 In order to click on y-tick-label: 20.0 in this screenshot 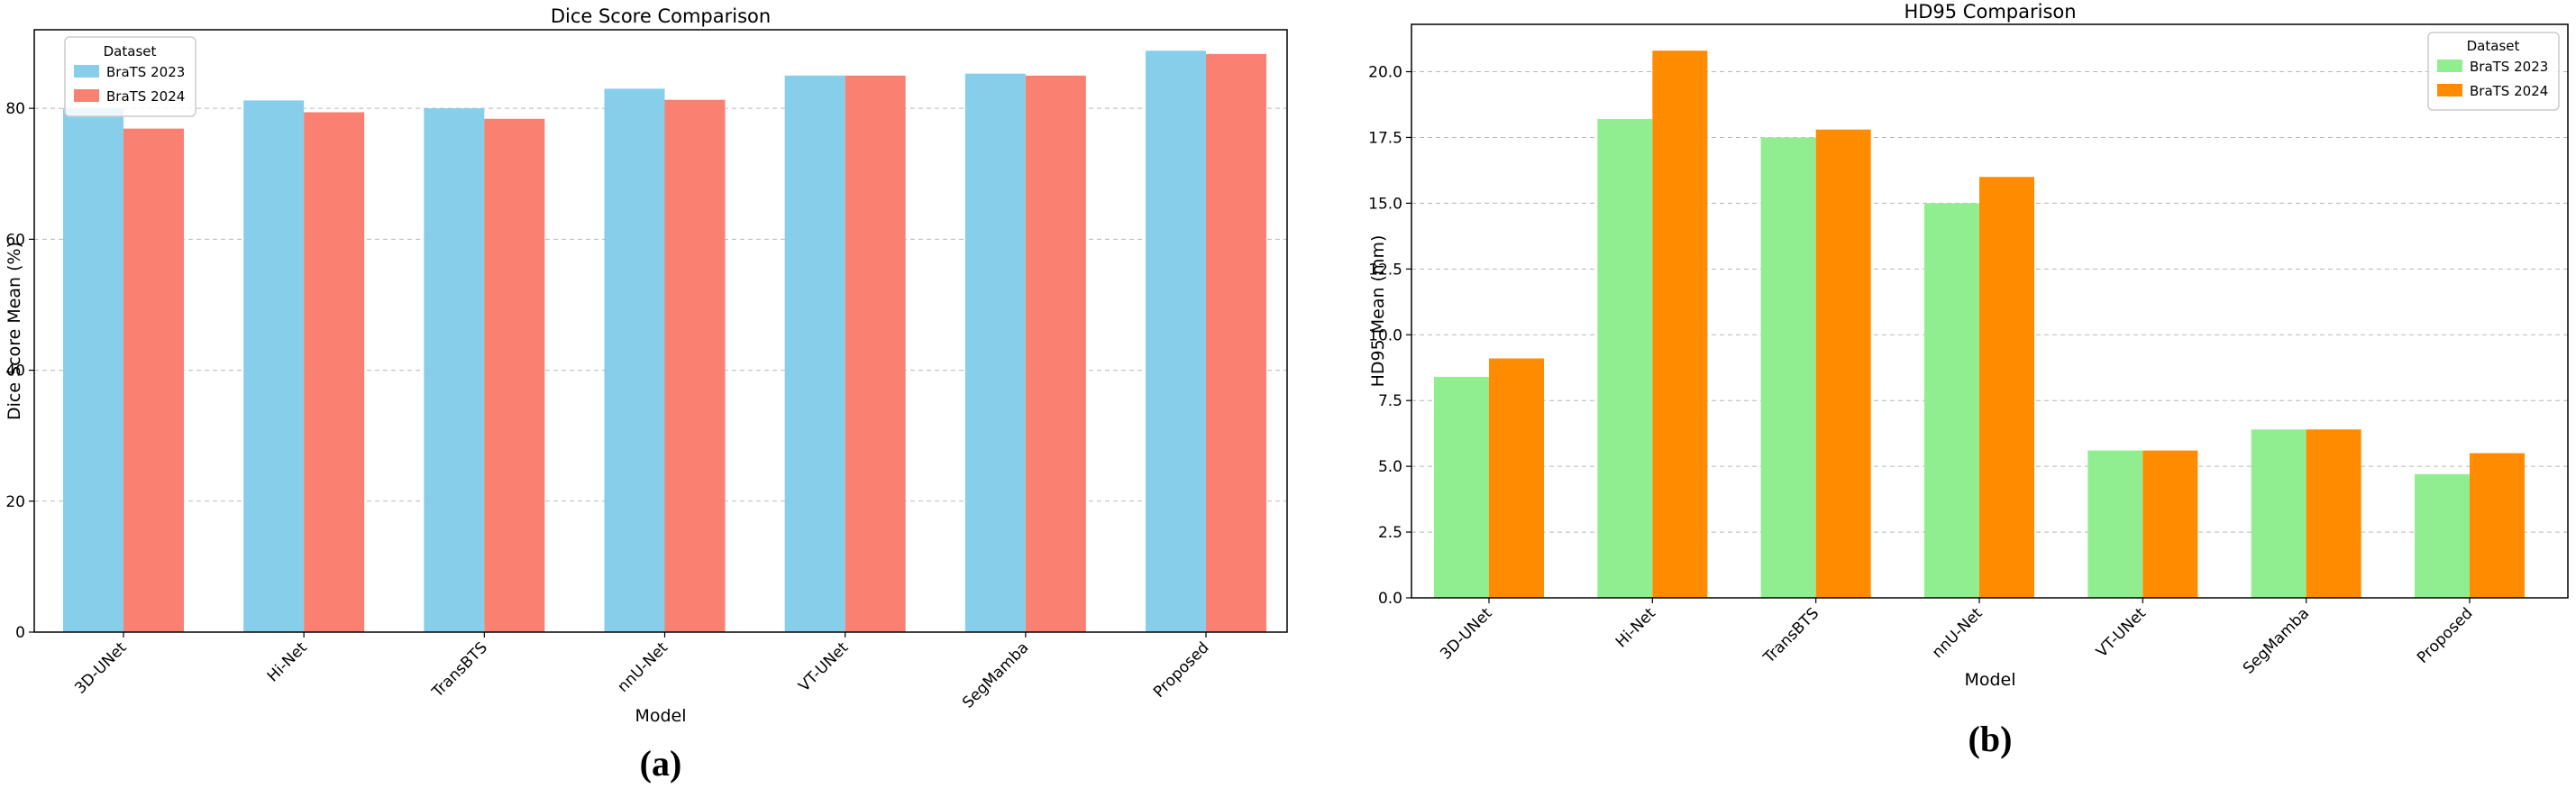, I will do `click(1385, 73)`.